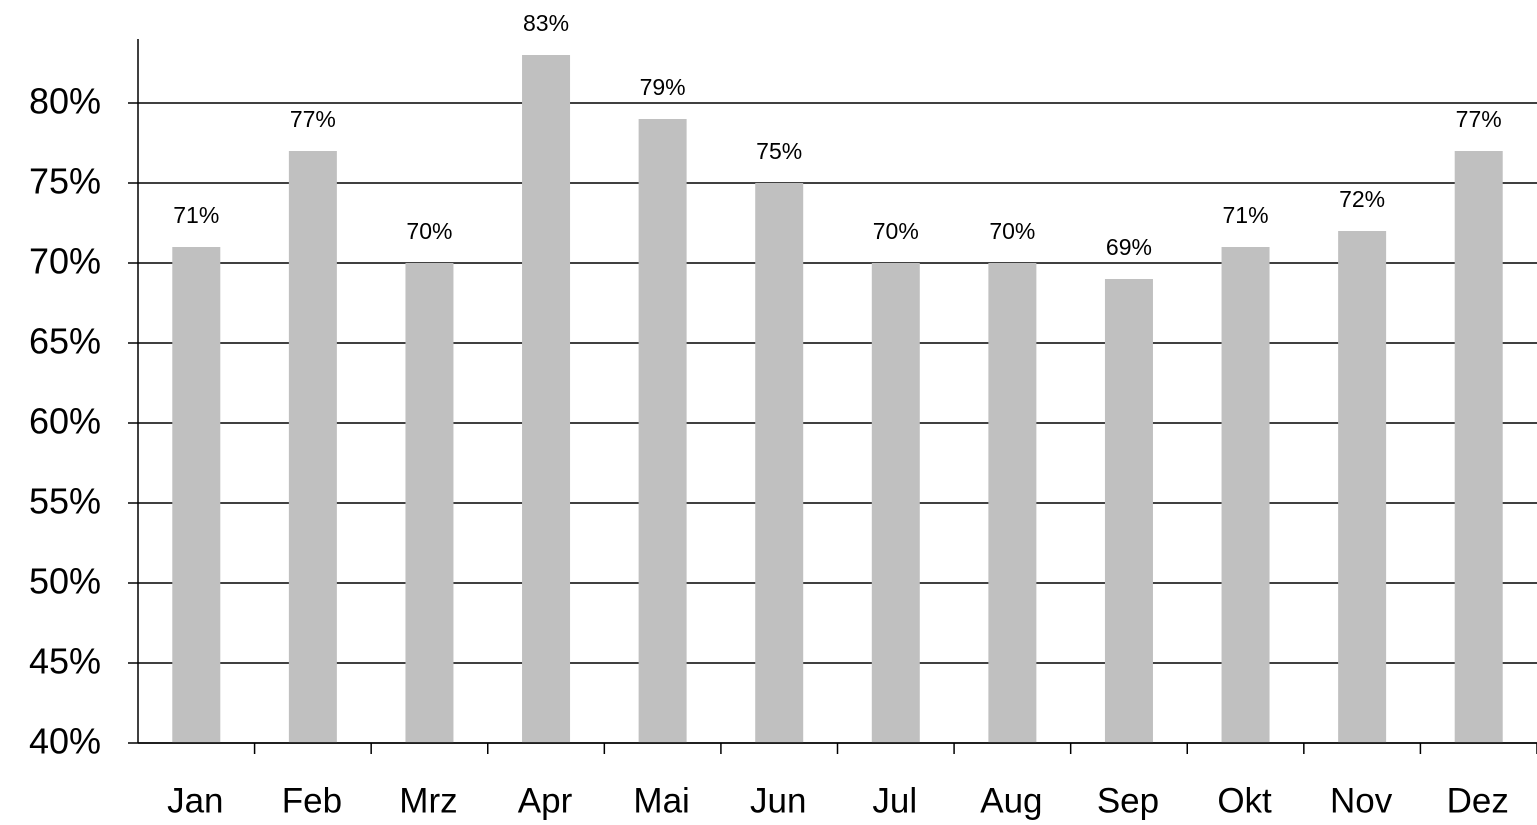 Image resolution: width=1537 pixels, height=825 pixels. I want to click on y-tick-label: 40%, so click(65, 741).